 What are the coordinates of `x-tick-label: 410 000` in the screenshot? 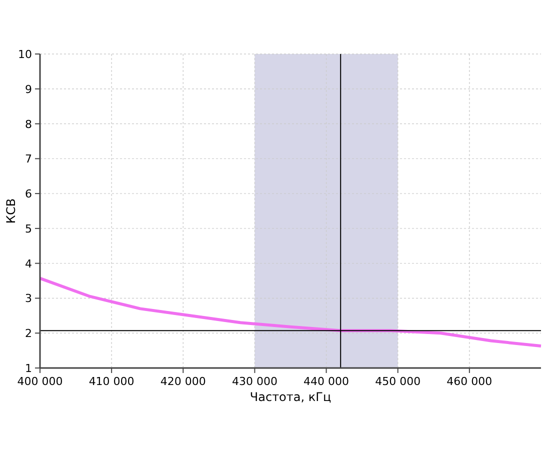 It's located at (111, 381).